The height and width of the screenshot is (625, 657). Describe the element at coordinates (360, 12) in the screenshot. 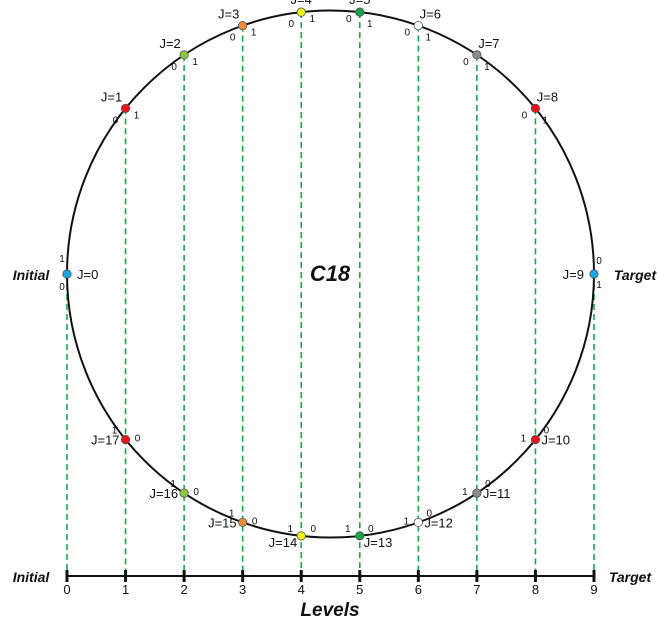

I see `node-j5` at that location.